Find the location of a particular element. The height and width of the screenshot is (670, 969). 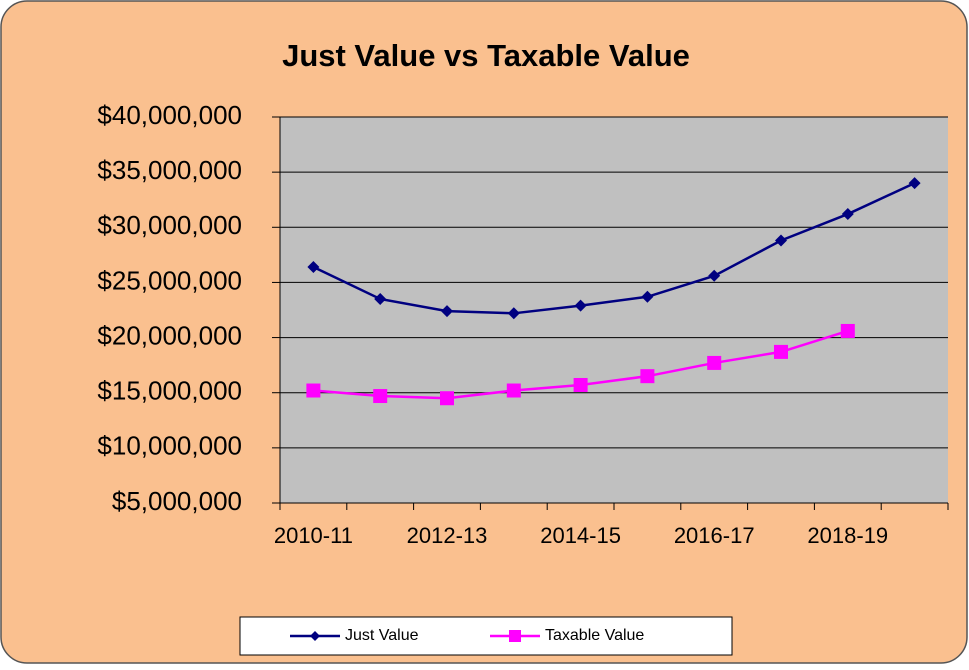

x-tick-label: 2014-15 is located at coordinates (580, 535).